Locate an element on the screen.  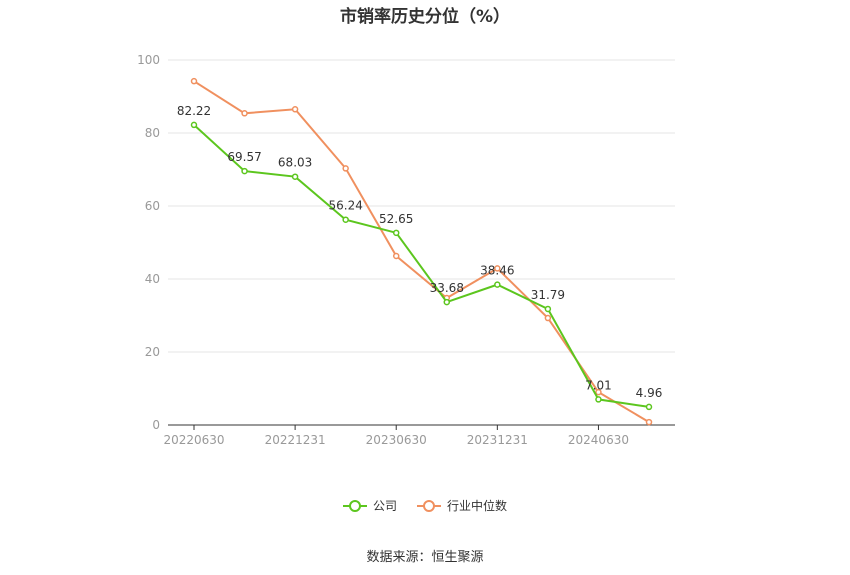
legend: 公司 行业中位数 is located at coordinates (425, 505).